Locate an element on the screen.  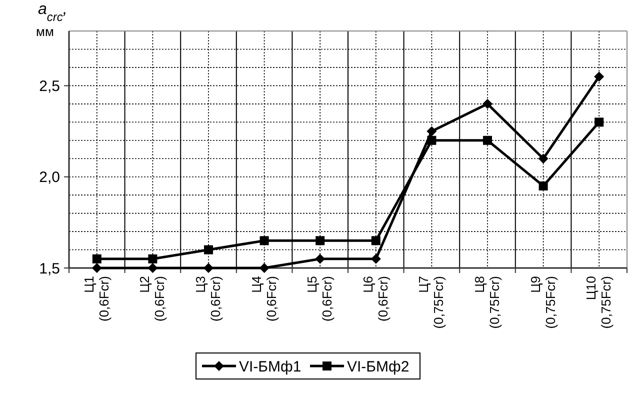
x-tick-label: Ц4 (0,6Fcr) is located at coordinates (263, 299).